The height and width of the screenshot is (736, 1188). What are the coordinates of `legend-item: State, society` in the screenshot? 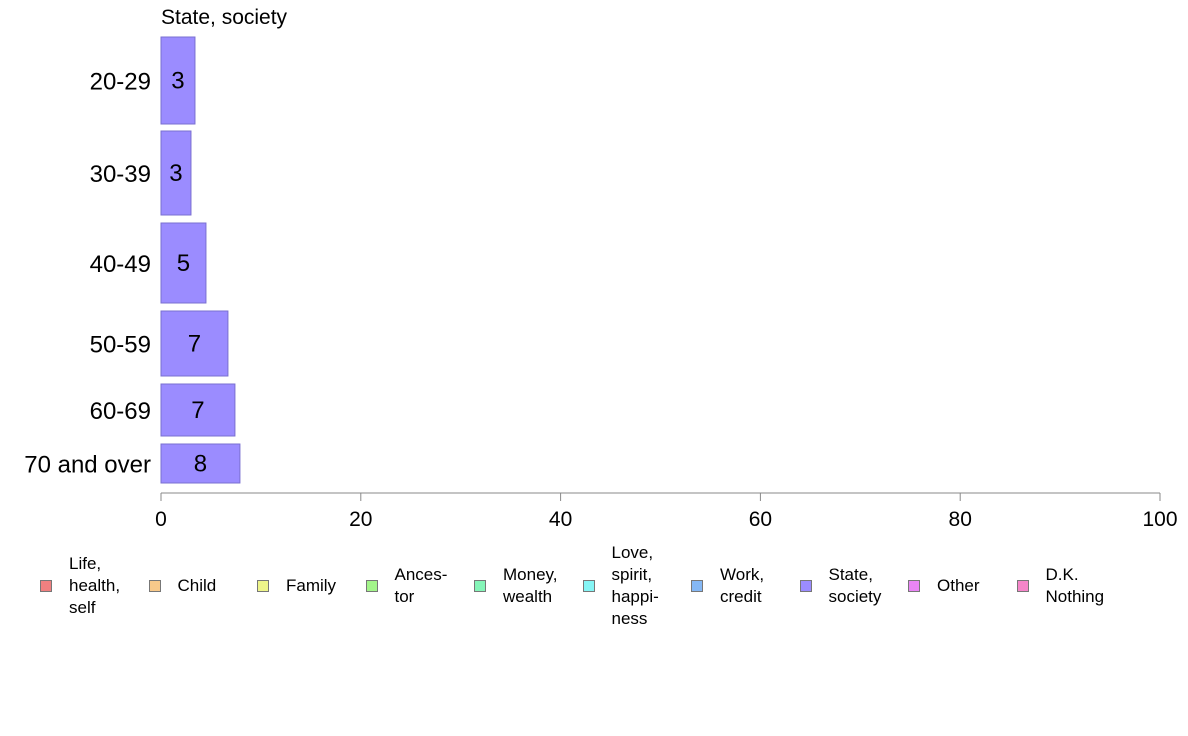 It's located at (840, 586).